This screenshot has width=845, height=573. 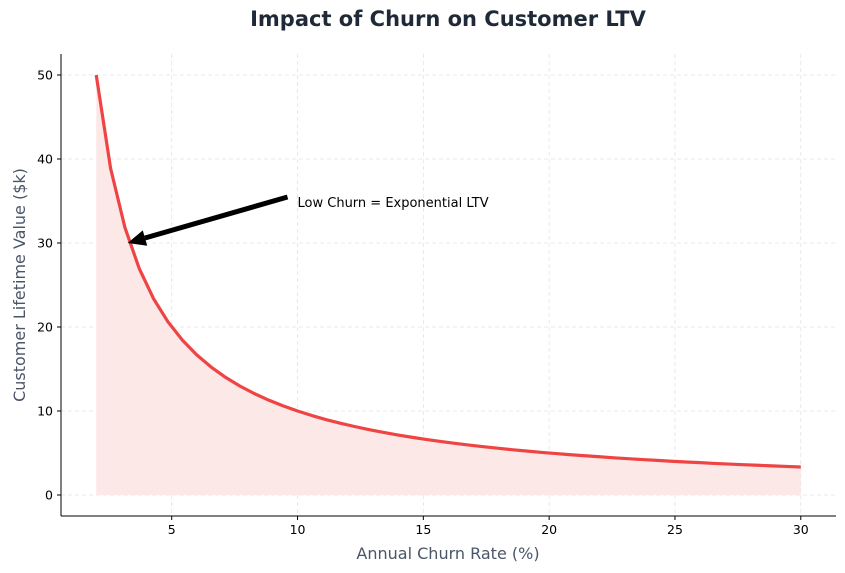 I want to click on annotation: Low Churn = Exponential LTV, so click(x=308, y=220).